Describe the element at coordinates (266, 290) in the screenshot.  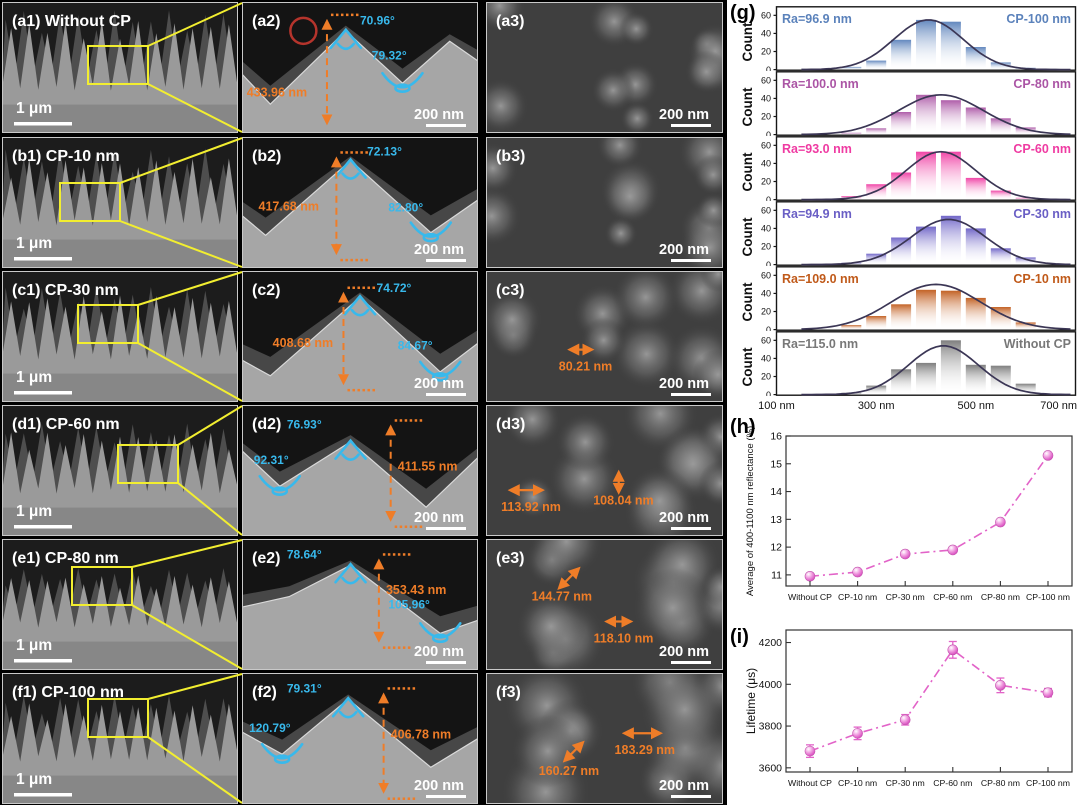
I see `panel-tag: (c2)` at that location.